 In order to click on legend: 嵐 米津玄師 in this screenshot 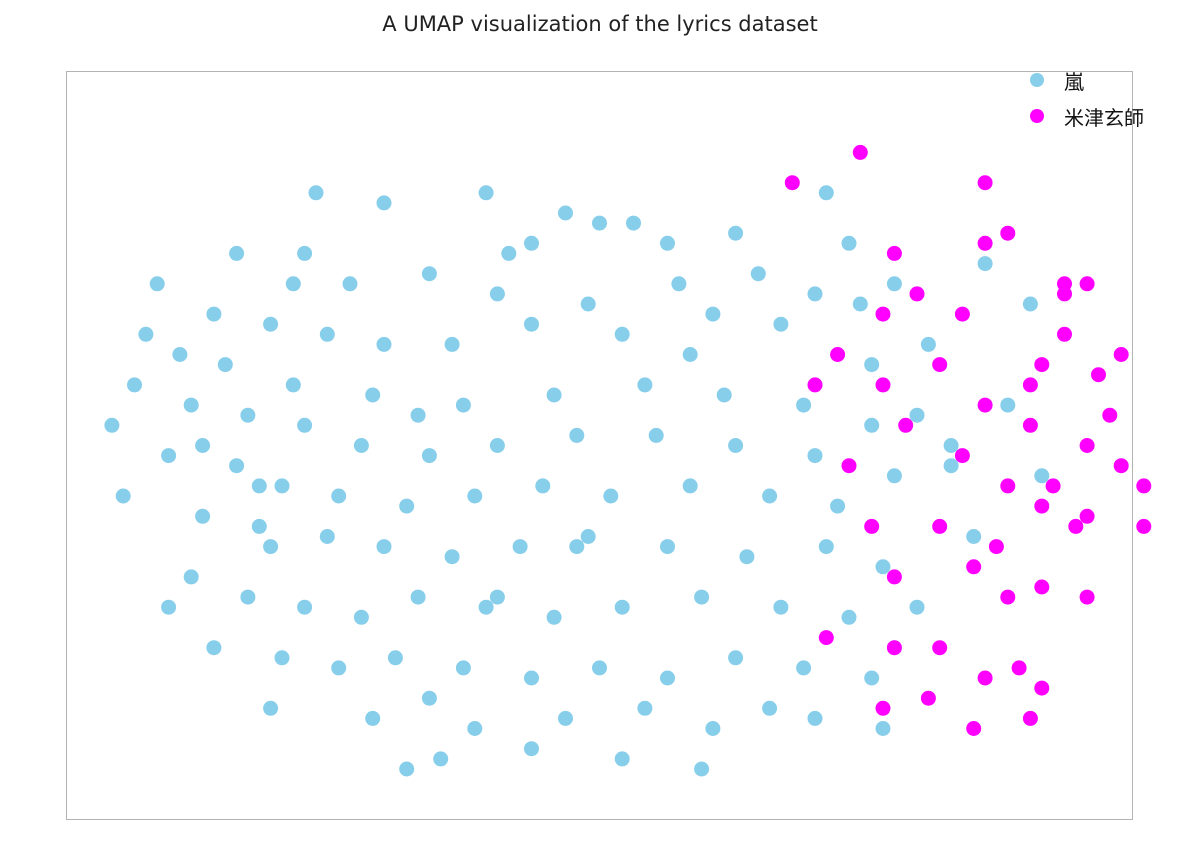, I will do `click(1087, 98)`.